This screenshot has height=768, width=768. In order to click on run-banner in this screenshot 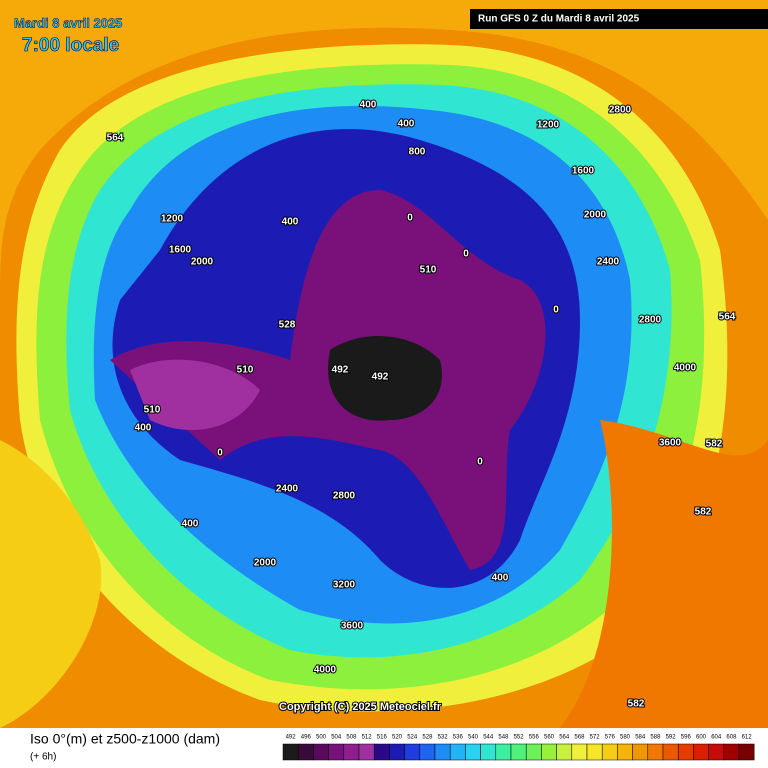, I will do `click(619, 19)`.